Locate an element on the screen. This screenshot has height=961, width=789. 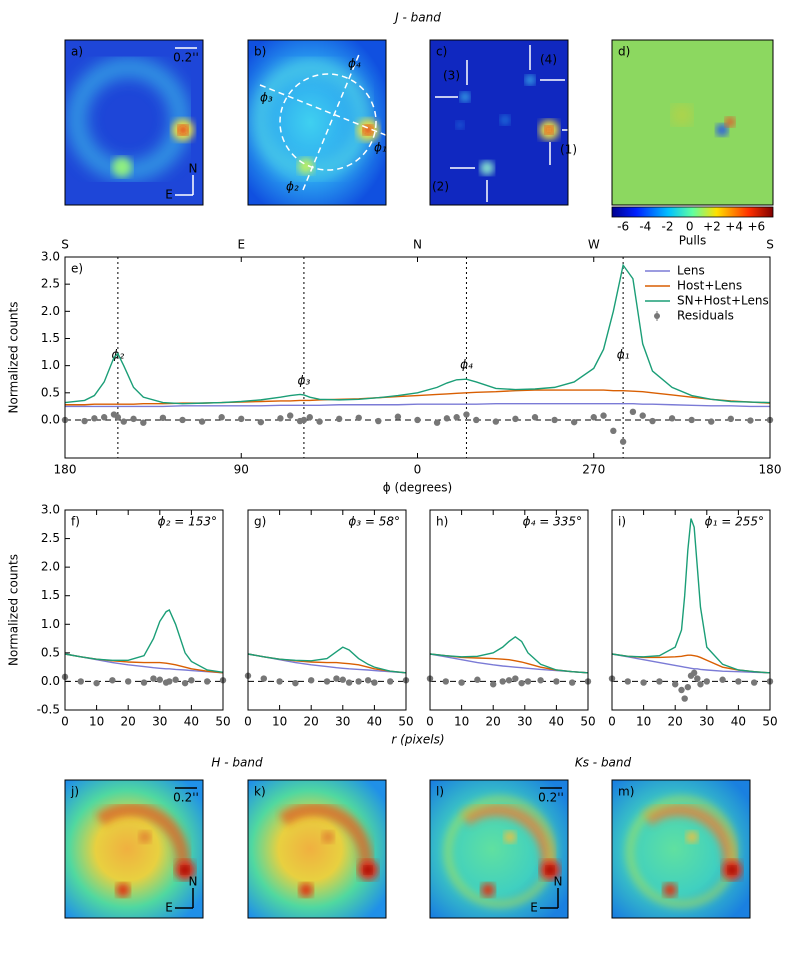
y-tick-label: -0.5 is located at coordinates (48, 710).